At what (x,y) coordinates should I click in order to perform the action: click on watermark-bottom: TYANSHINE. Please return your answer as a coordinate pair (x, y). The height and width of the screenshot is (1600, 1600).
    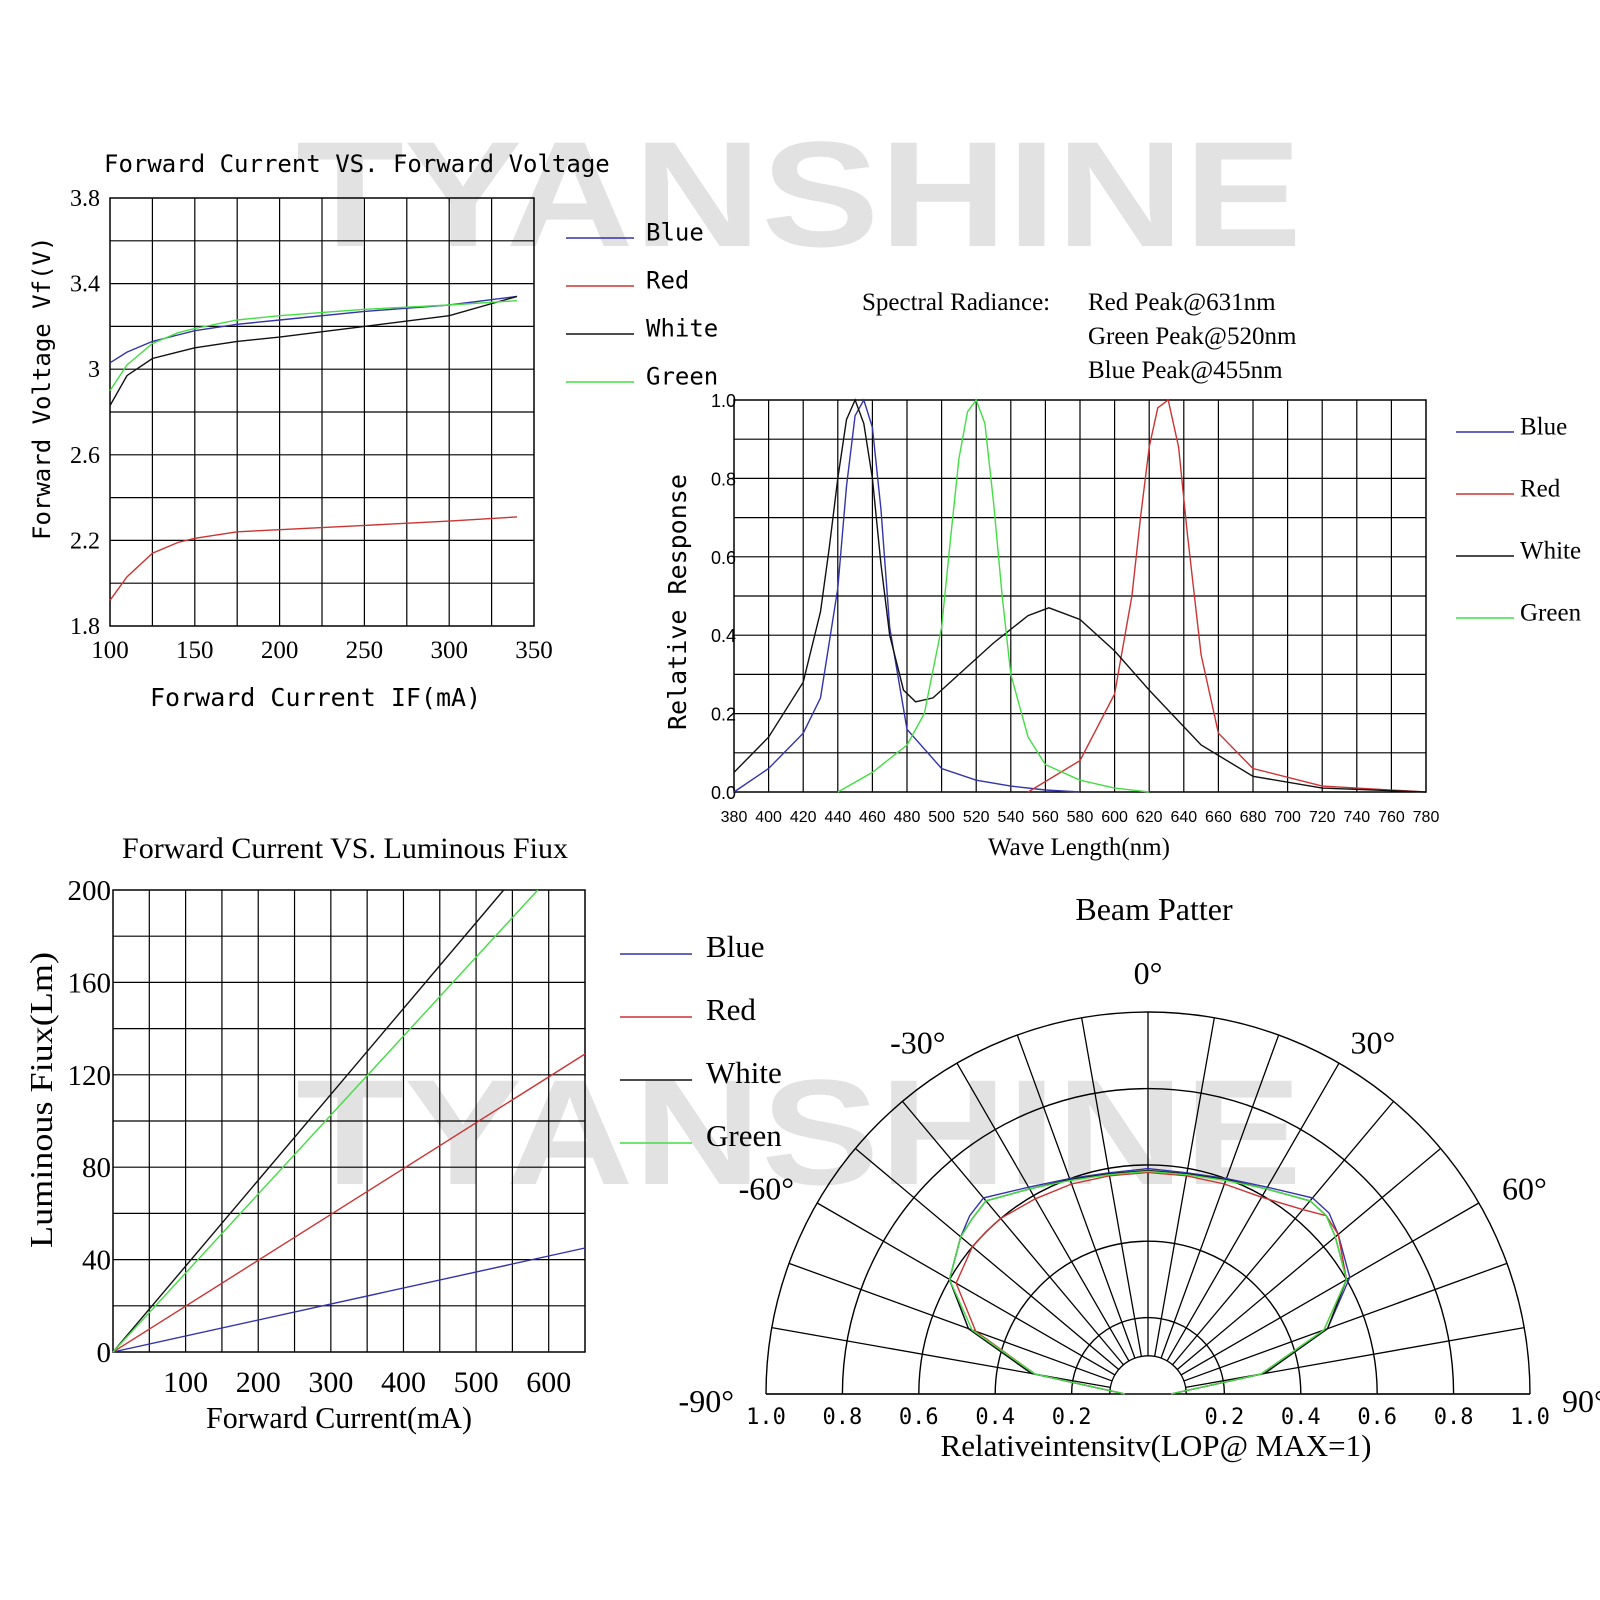
    Looking at the image, I should click on (799, 1132).